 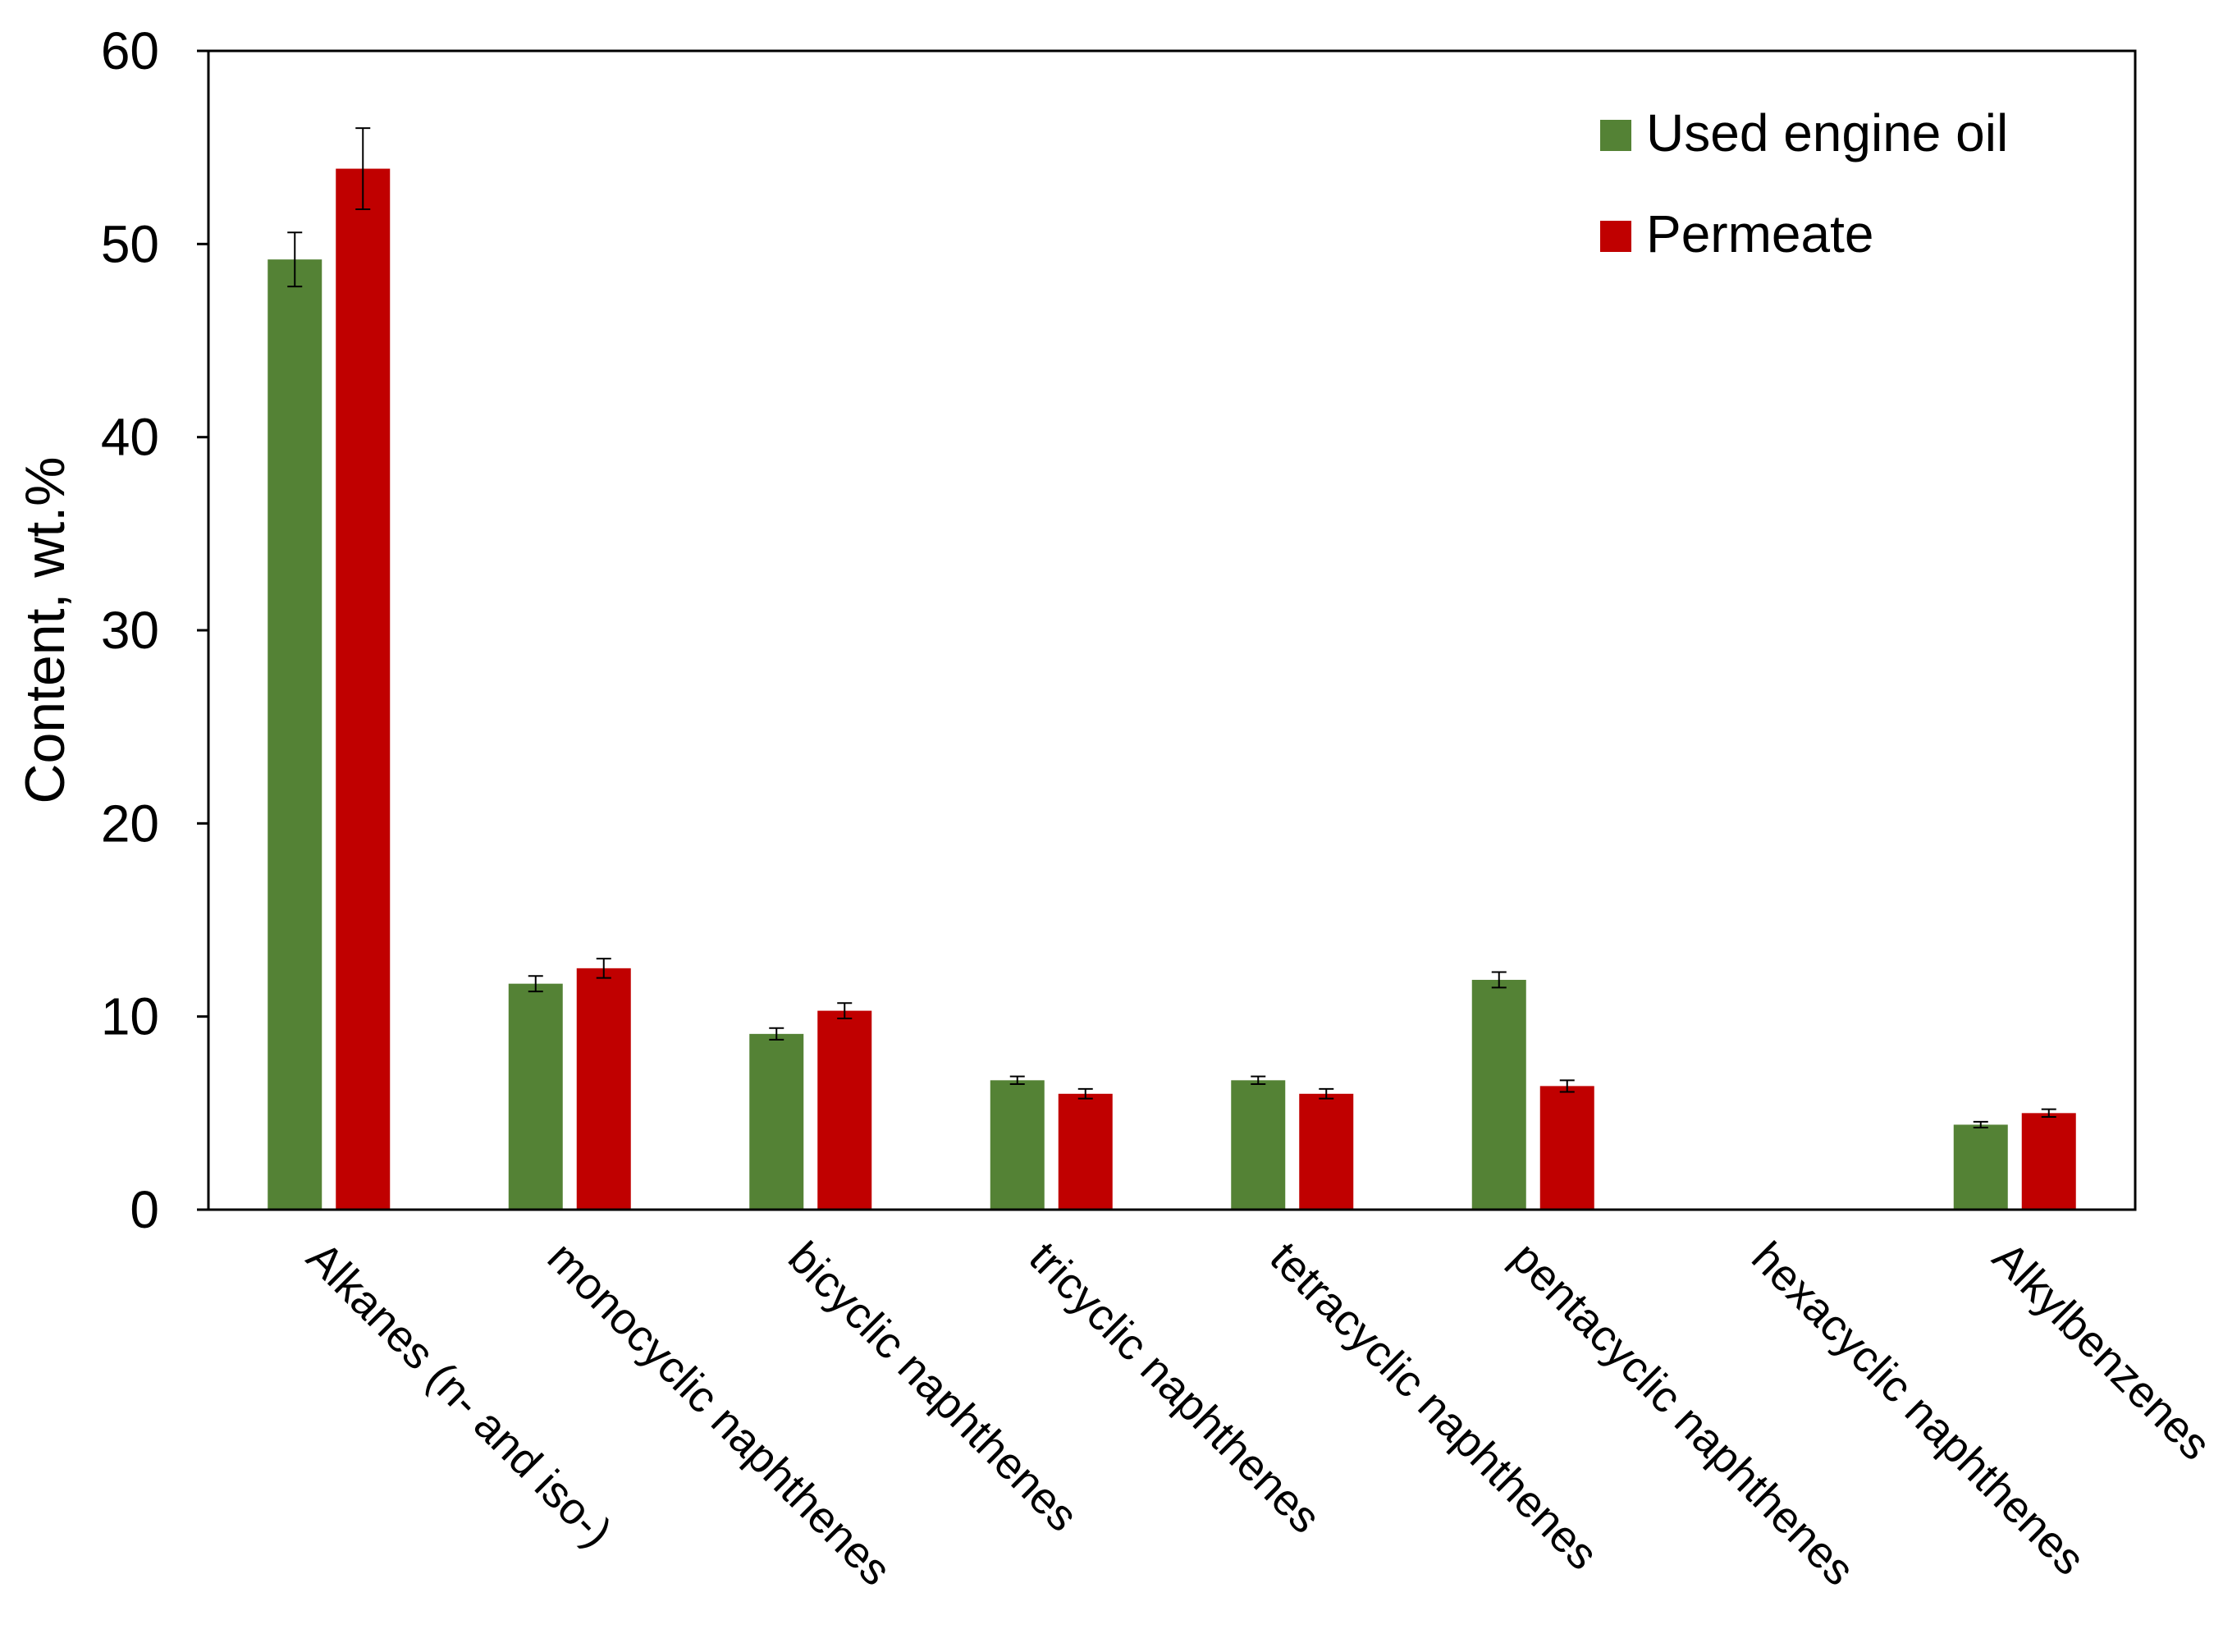 I want to click on y-axis-title: Content, wt.%, so click(x=45, y=629).